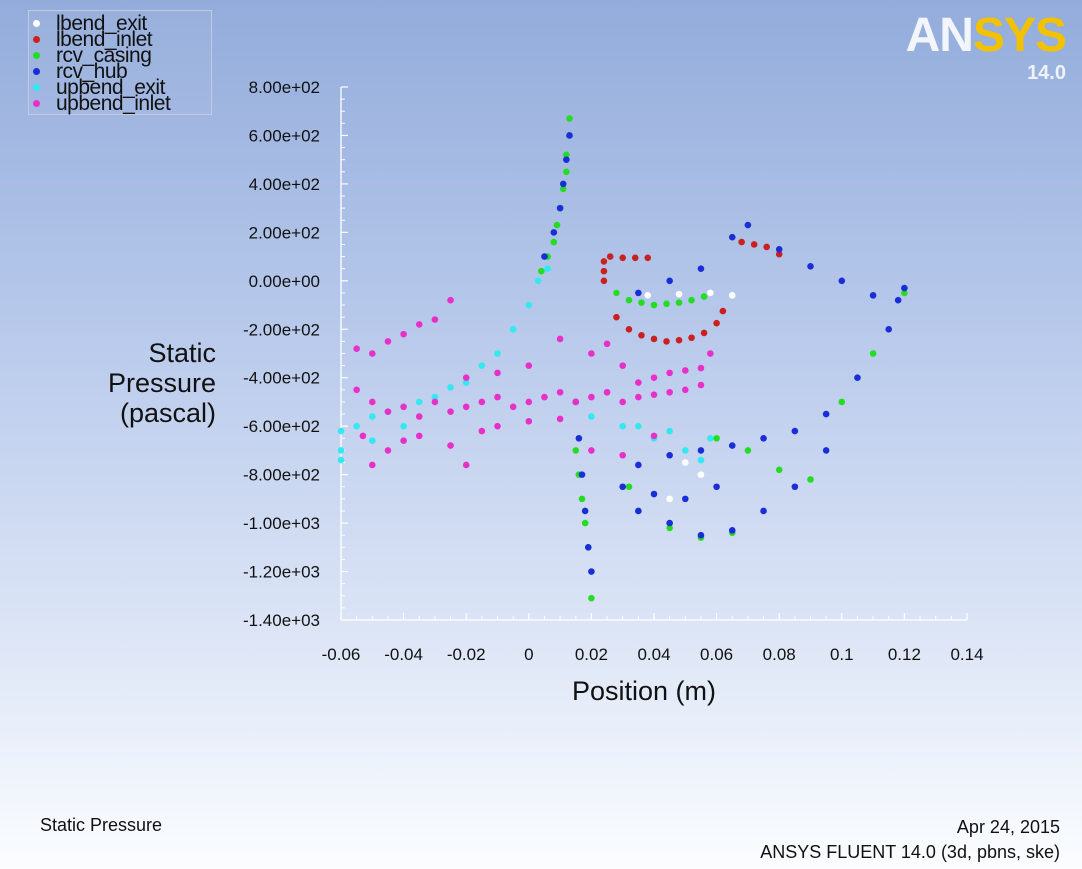  I want to click on y-tick-label: -1.00e+03, so click(281, 523).